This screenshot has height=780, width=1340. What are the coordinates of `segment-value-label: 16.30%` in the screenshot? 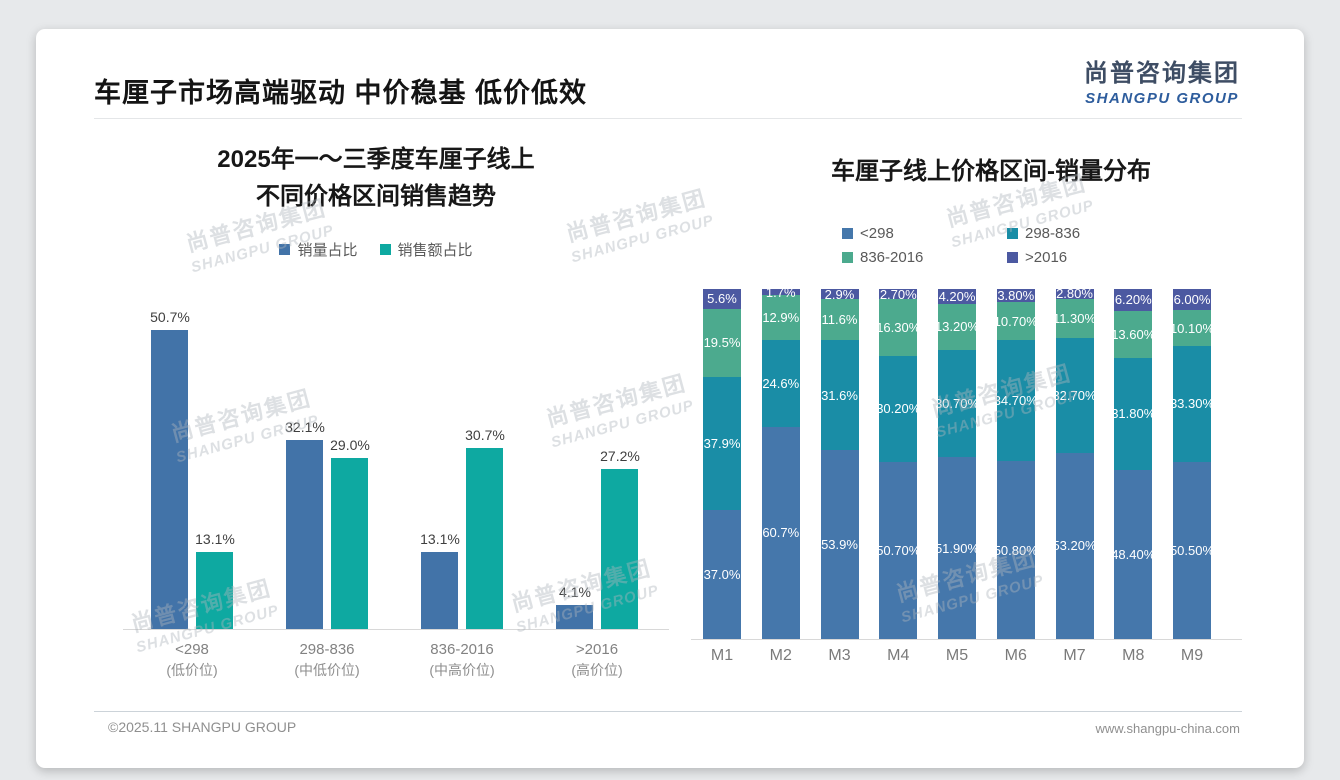 It's located at (898, 327).